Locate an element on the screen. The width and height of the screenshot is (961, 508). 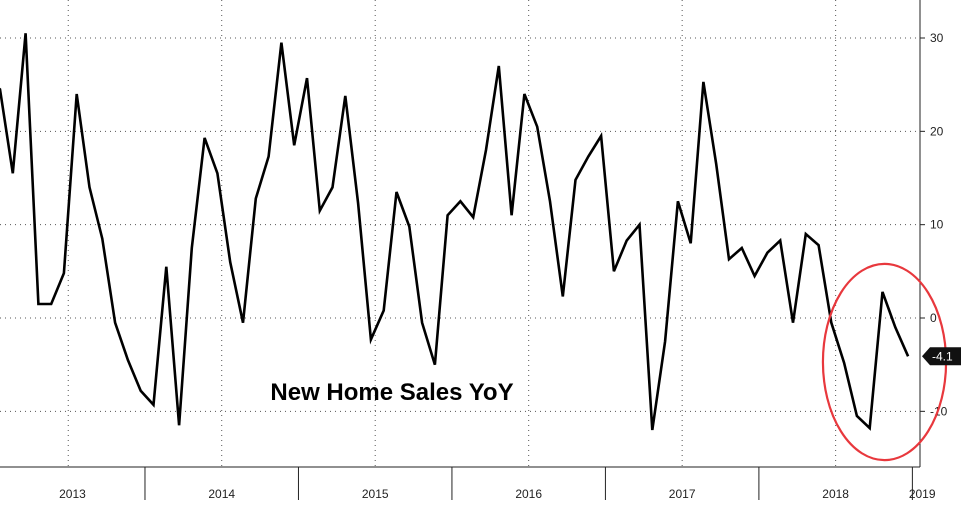
last-value-badge is located at coordinates (941, 356).